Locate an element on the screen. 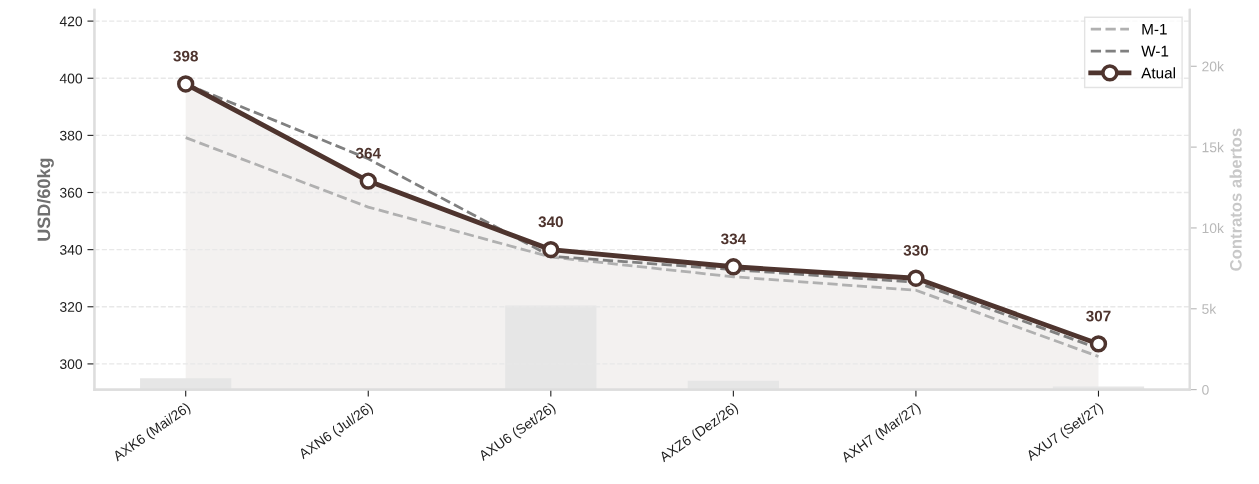  y-tick-label: 340 is located at coordinates (71, 249).